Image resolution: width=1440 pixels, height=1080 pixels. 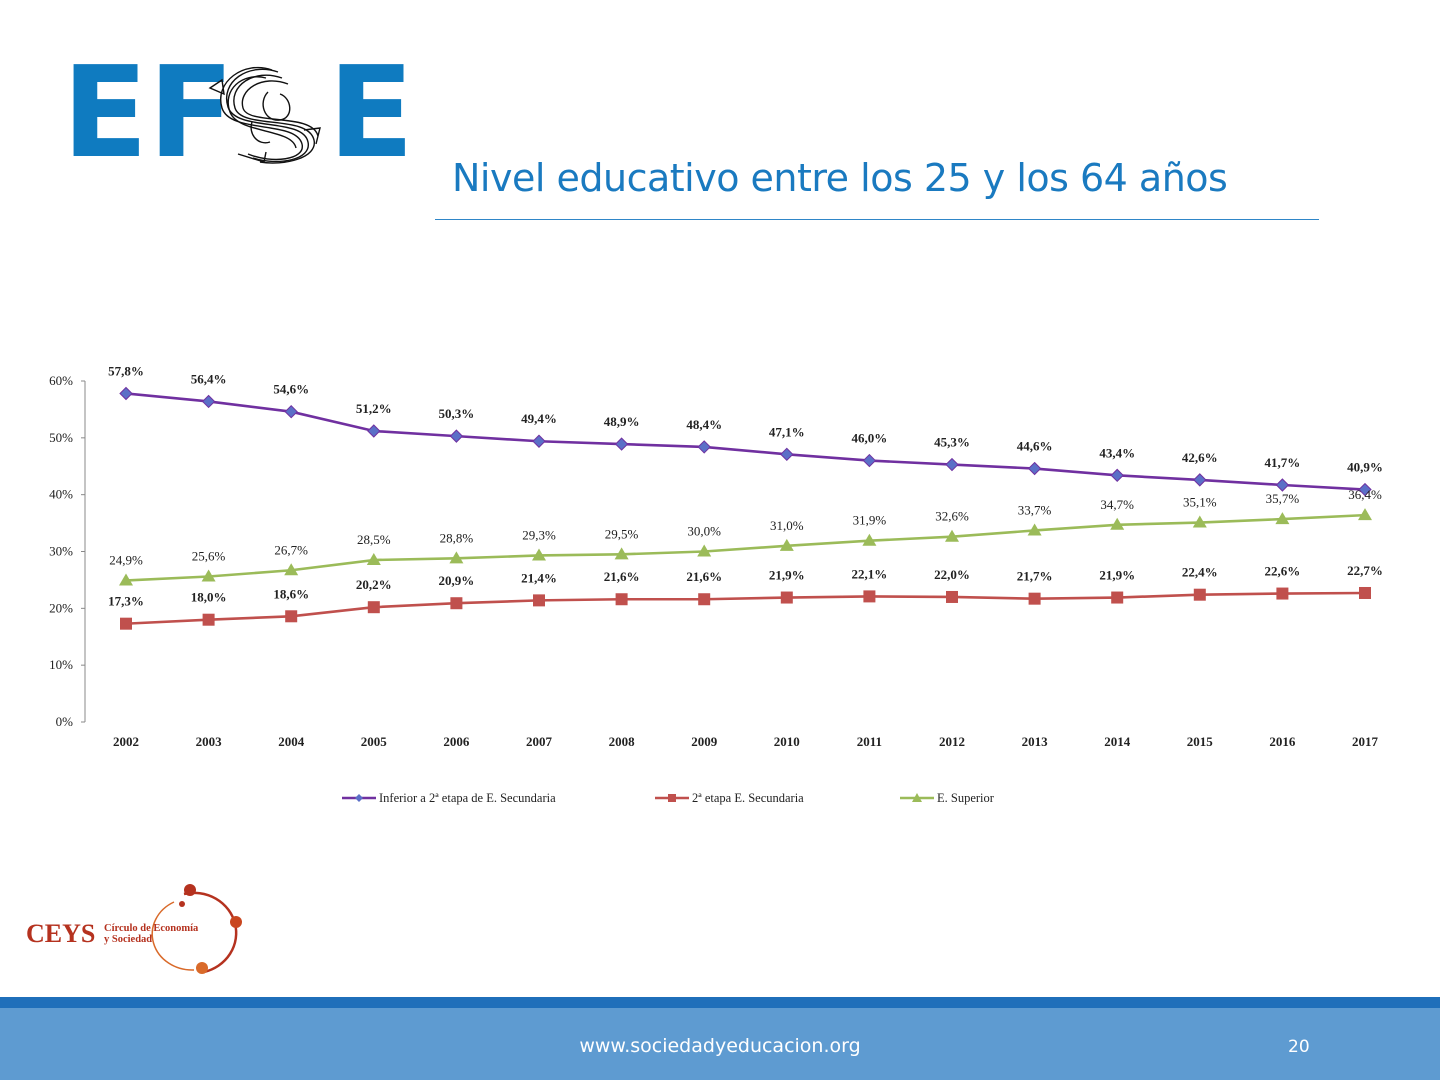 What do you see at coordinates (787, 525) in the screenshot?
I see `data-label: 31,0%` at bounding box center [787, 525].